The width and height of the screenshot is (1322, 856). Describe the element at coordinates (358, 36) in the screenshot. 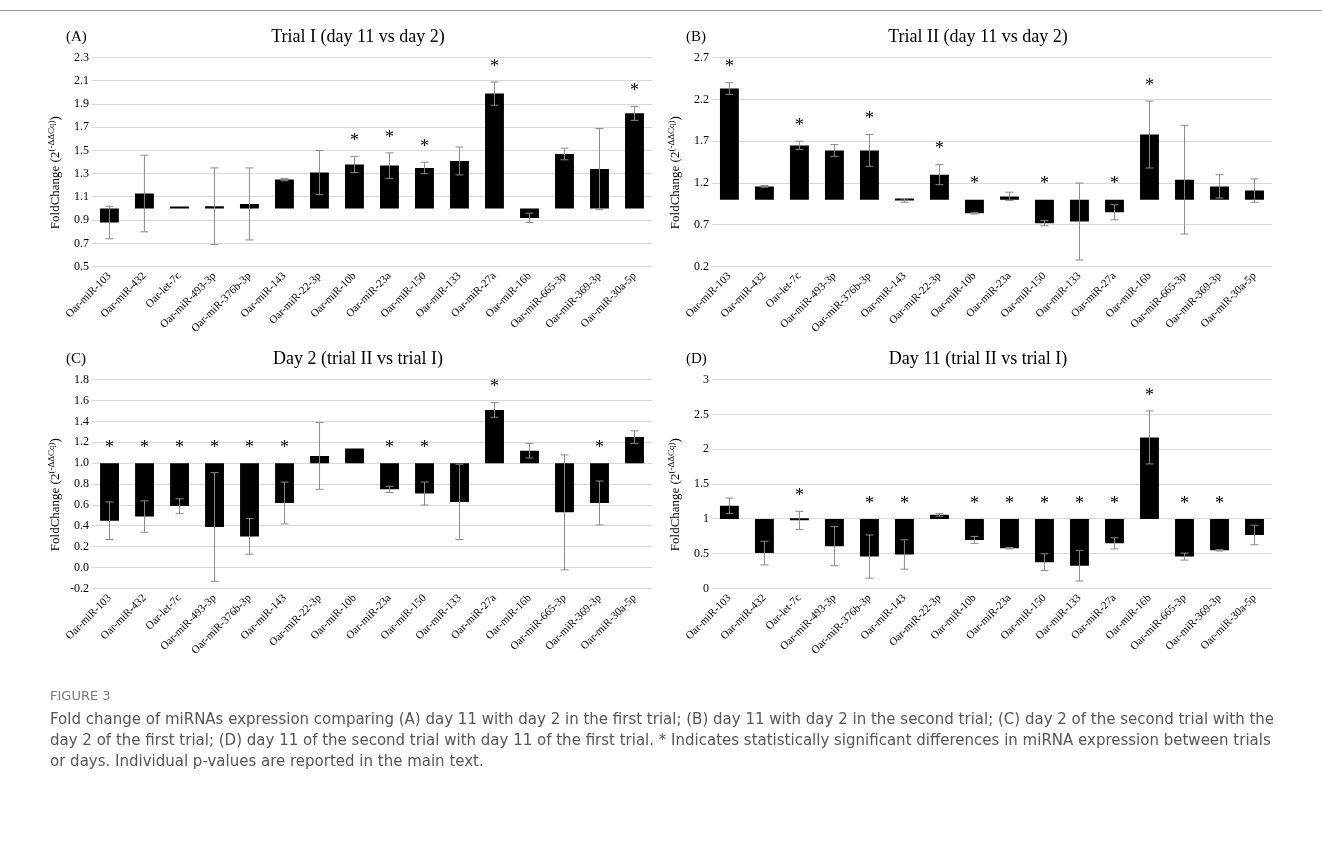

I see `chart-title: Trial I (day 11 vs day 2)` at that location.